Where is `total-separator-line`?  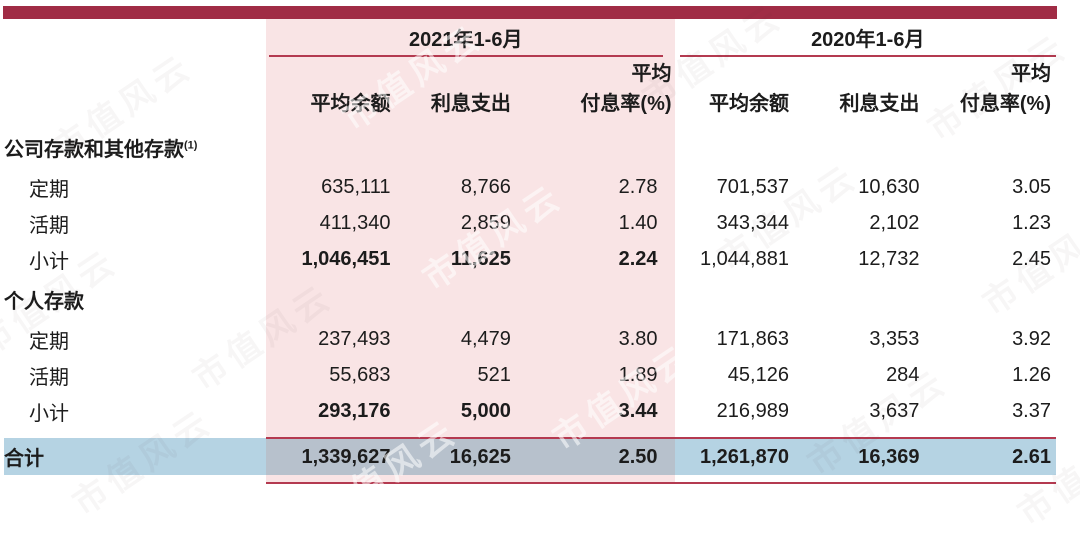
total-separator-line is located at coordinates (530, 434).